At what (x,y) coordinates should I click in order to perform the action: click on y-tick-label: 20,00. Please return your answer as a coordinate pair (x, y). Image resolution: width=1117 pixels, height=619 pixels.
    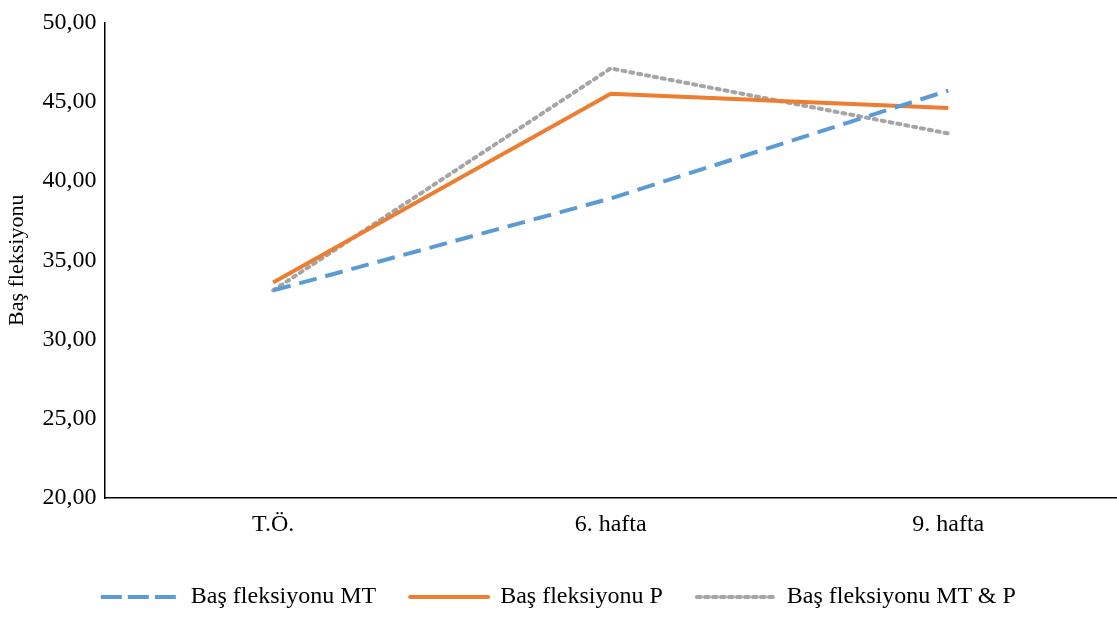
    Looking at the image, I should click on (69, 496).